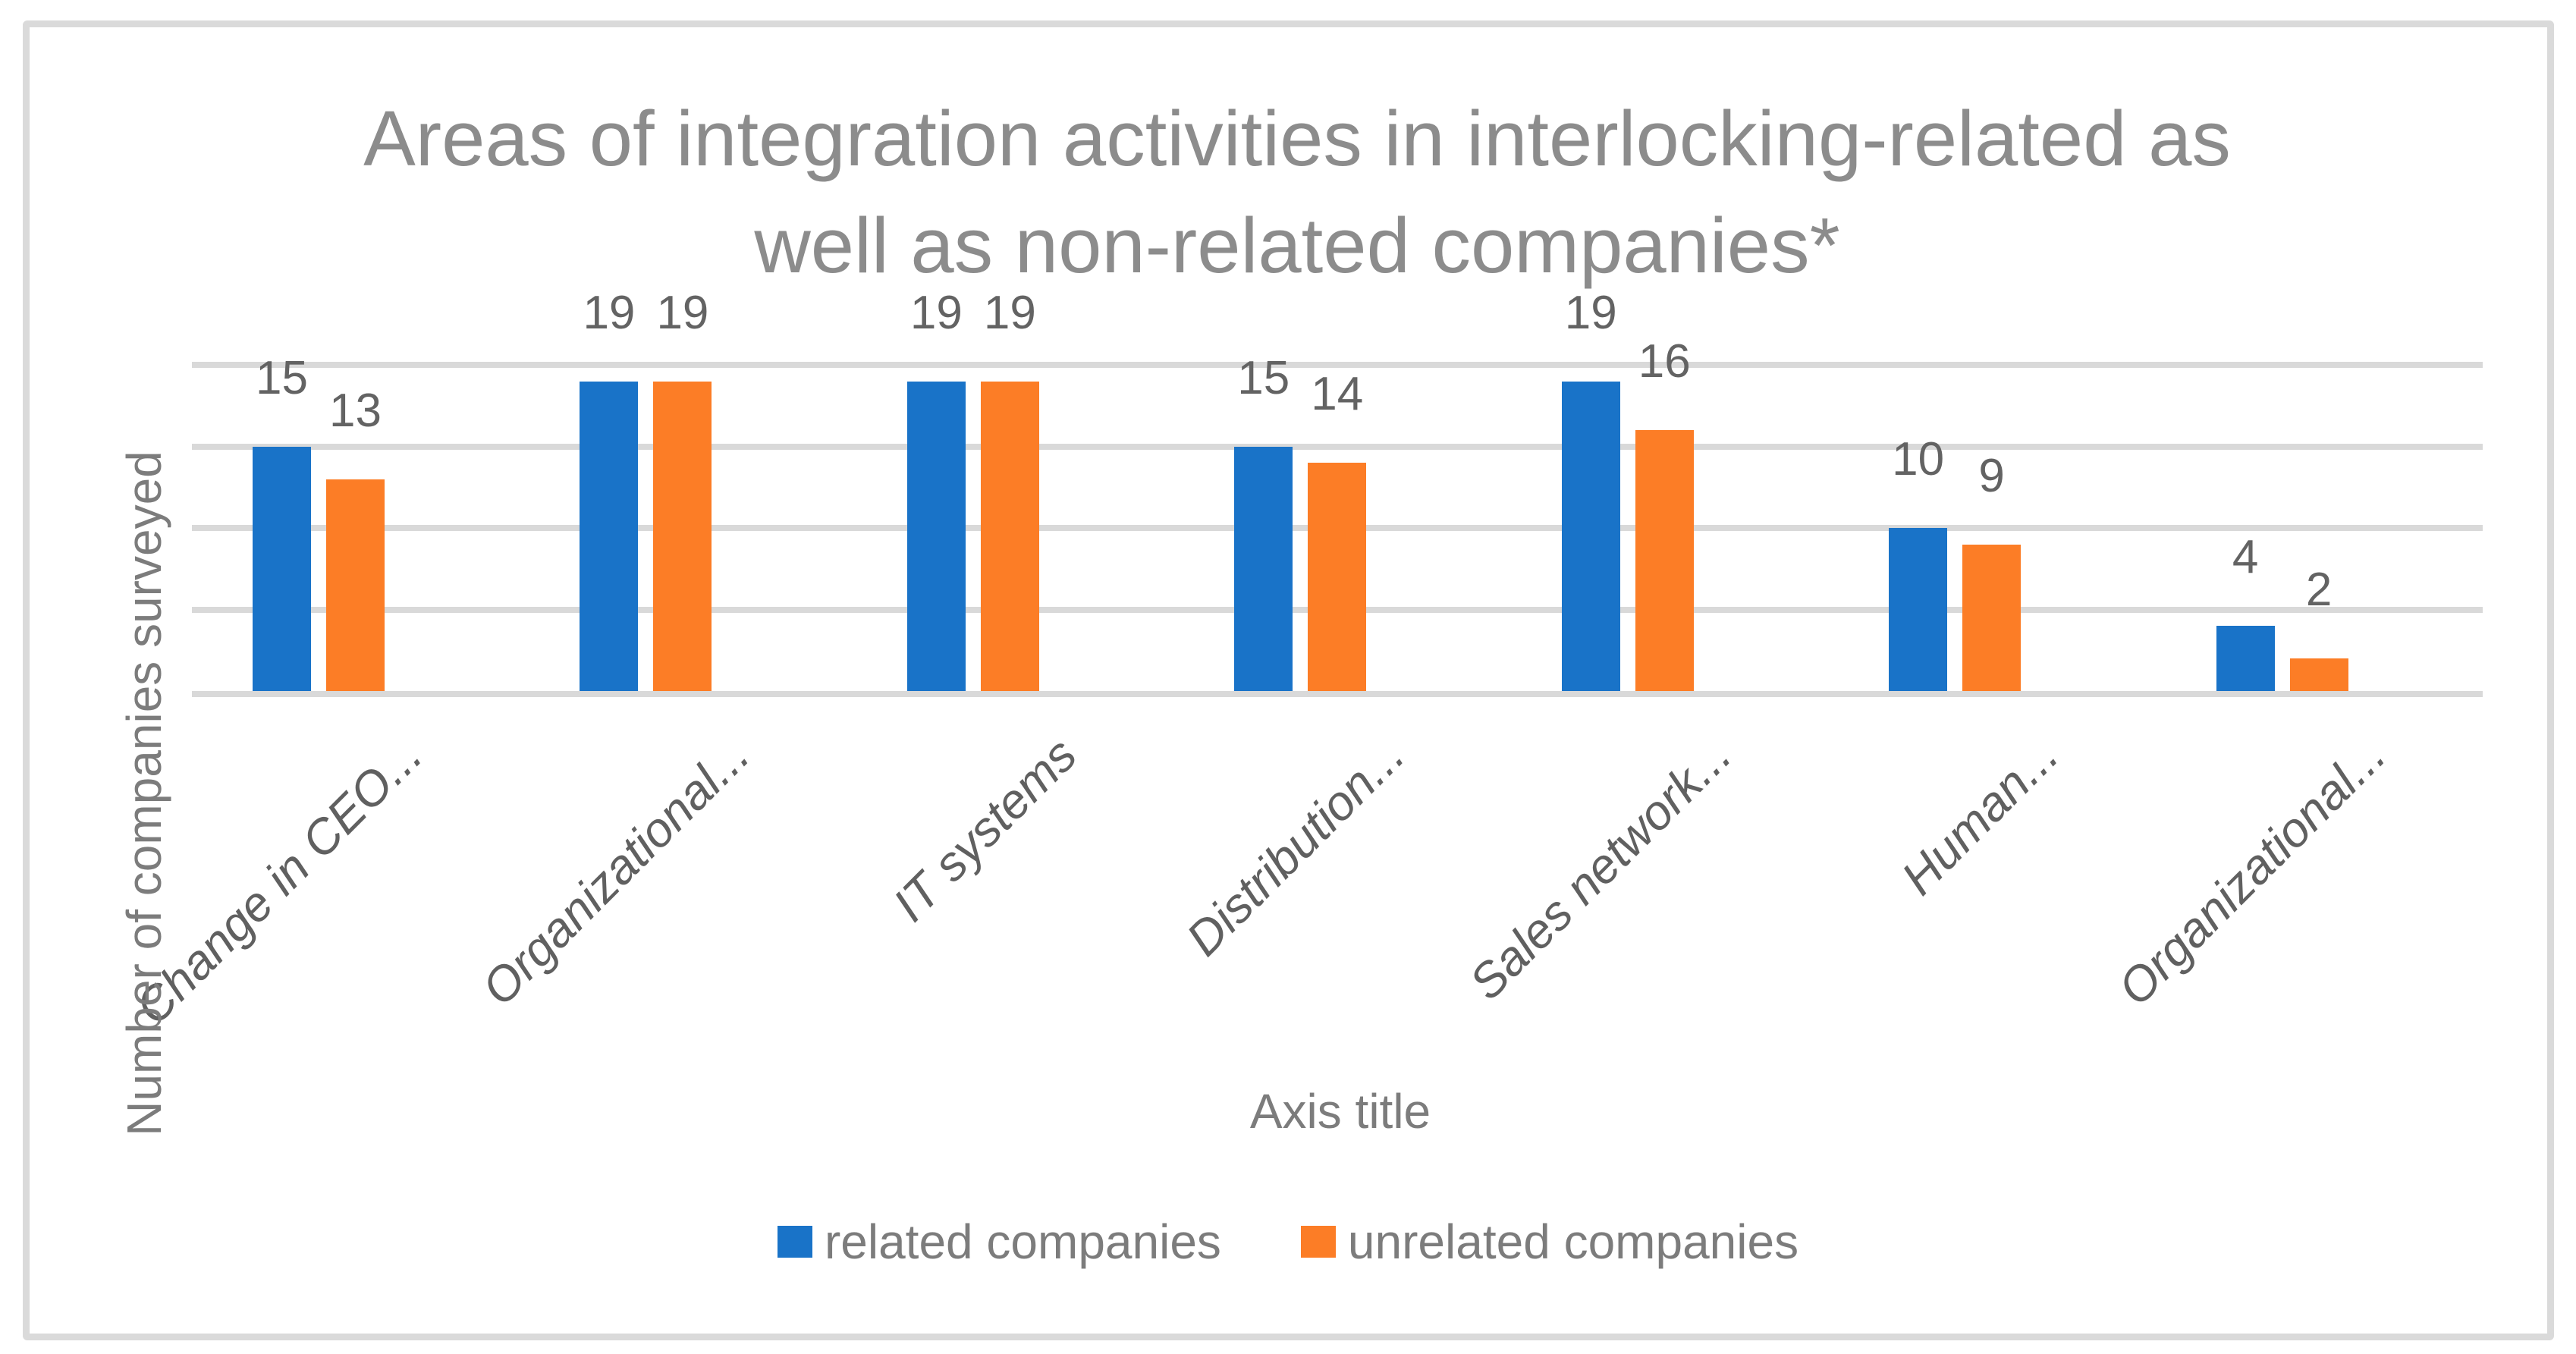  I want to click on bar-unrelated-companies-cat1, so click(355, 585).